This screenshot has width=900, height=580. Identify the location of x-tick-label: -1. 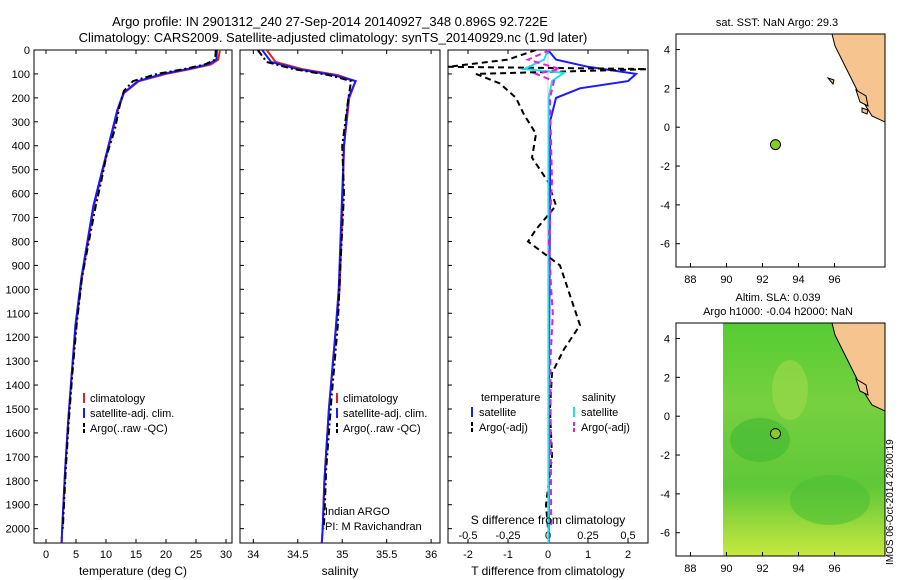
(508, 555).